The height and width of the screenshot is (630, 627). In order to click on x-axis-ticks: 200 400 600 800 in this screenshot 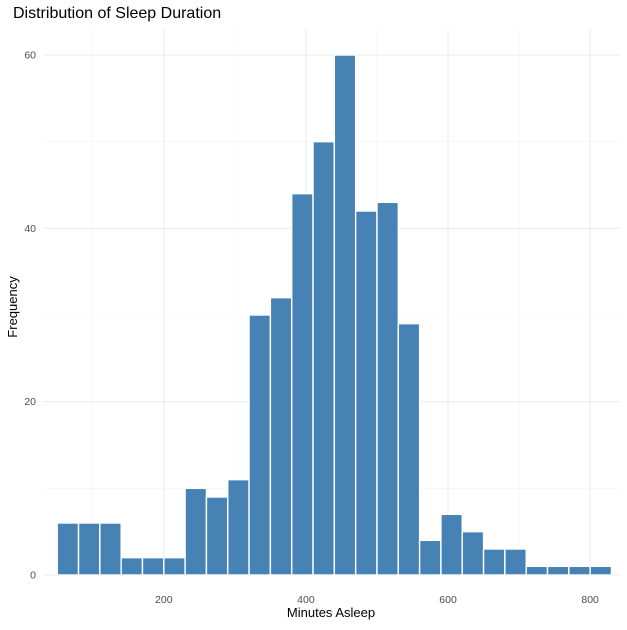, I will do `click(377, 600)`.